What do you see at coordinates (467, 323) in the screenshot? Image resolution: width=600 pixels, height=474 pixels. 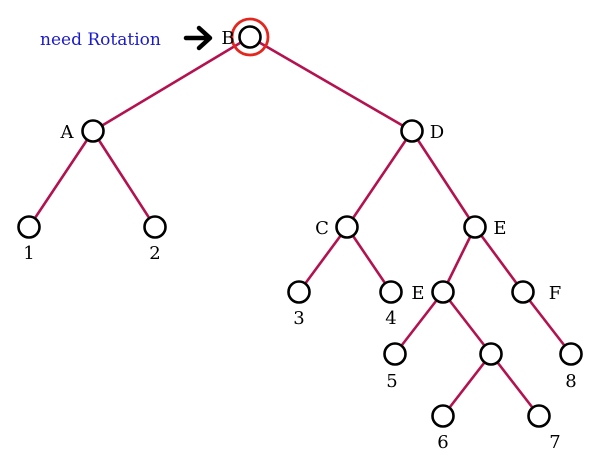 I see `edge-e2-inner` at bounding box center [467, 323].